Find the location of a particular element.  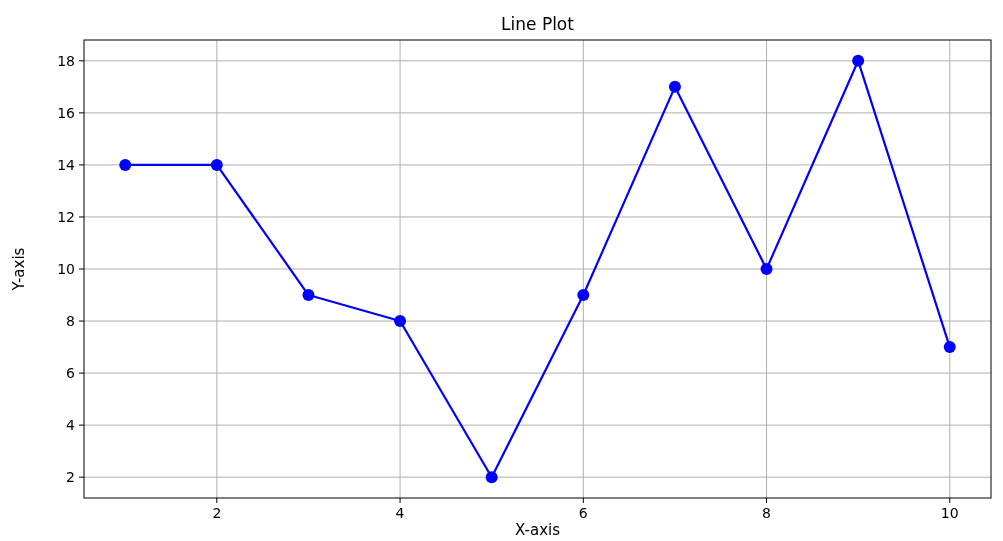

x-axis-title: X-axis is located at coordinates (538, 530).